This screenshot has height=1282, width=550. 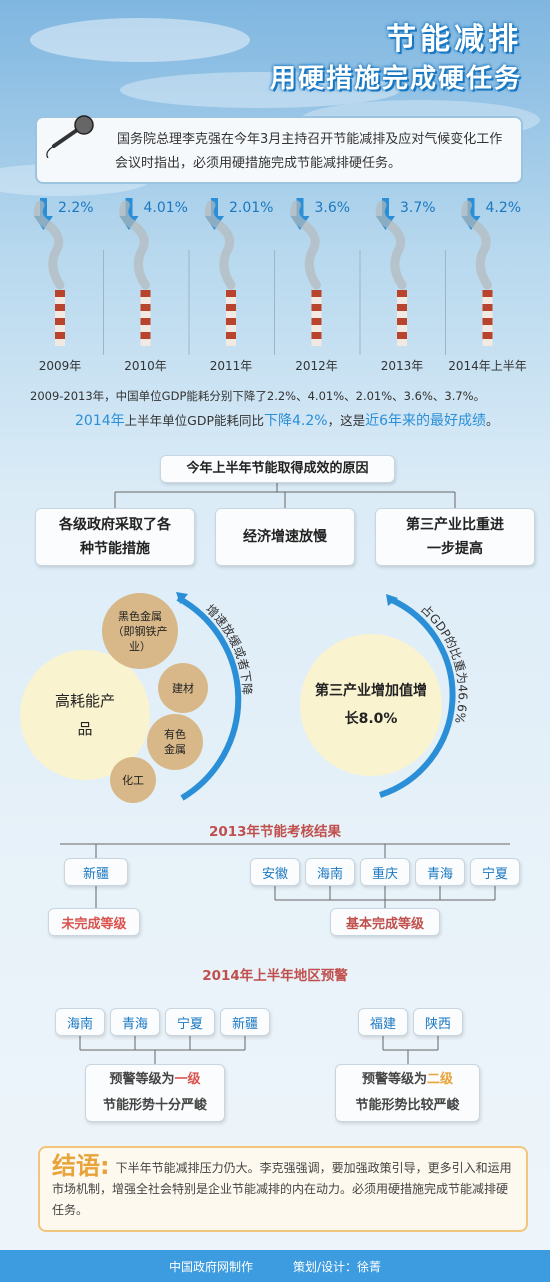 I want to click on footer-design: 策划/设计：徐菁, so click(x=337, y=1266).